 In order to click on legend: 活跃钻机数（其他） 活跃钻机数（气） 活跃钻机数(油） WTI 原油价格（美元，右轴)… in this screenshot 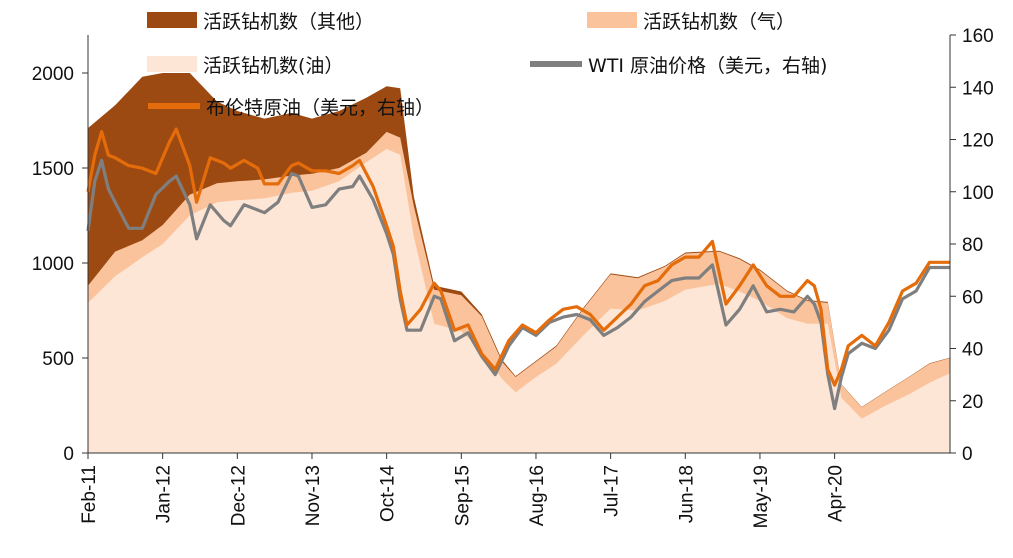, I will do `click(487, 65)`.